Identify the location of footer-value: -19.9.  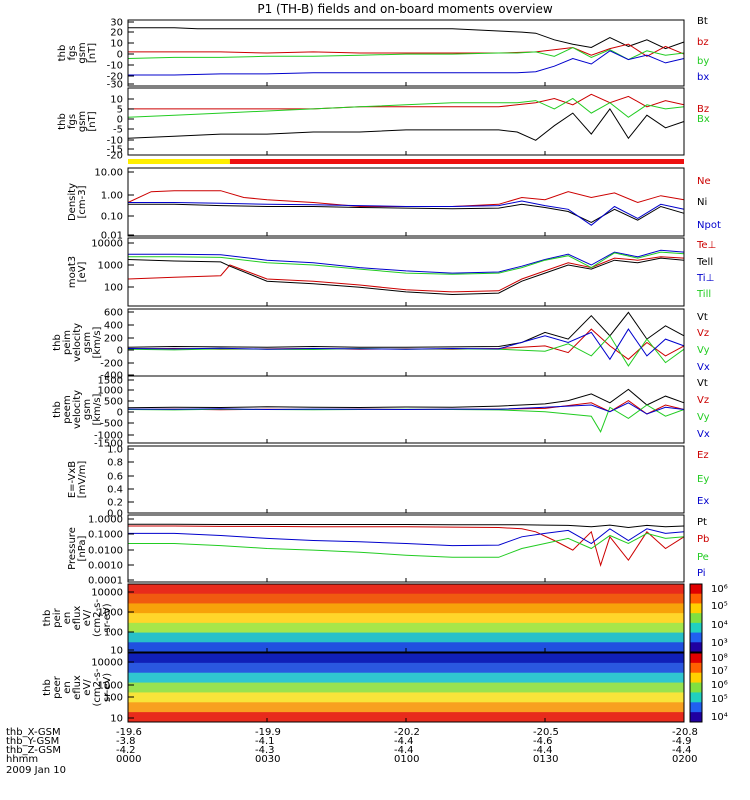
(268, 732).